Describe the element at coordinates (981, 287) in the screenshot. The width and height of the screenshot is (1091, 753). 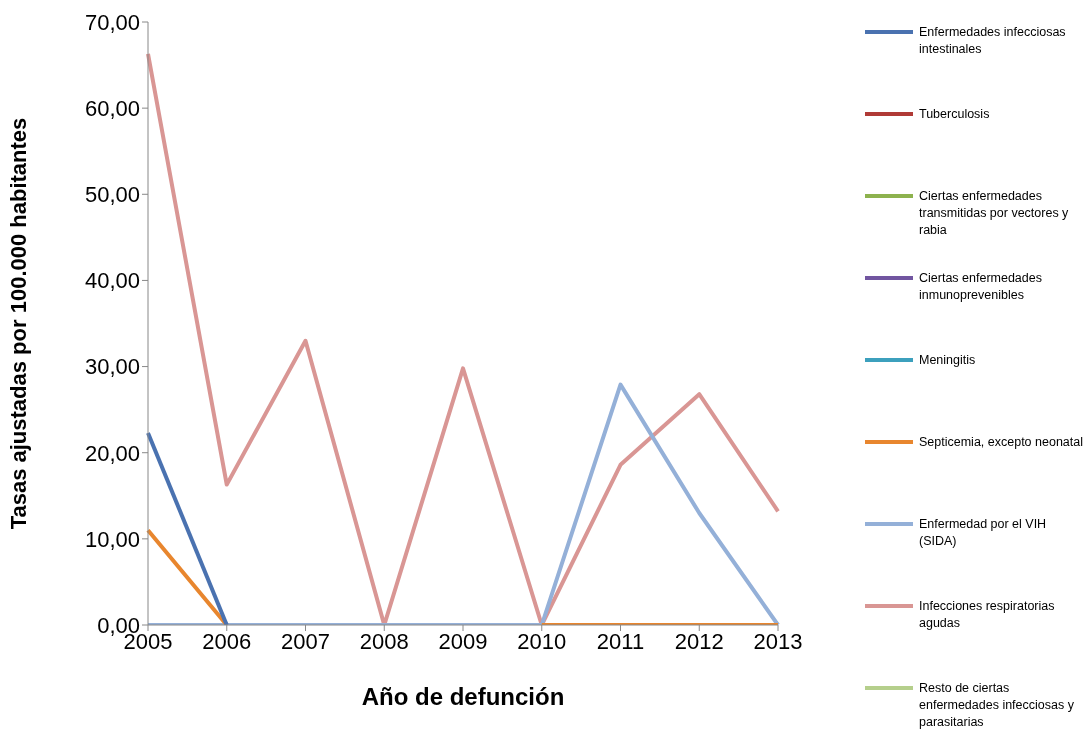
I see `legend-label: Ciertas enfermedades inmunoprevenibles` at that location.